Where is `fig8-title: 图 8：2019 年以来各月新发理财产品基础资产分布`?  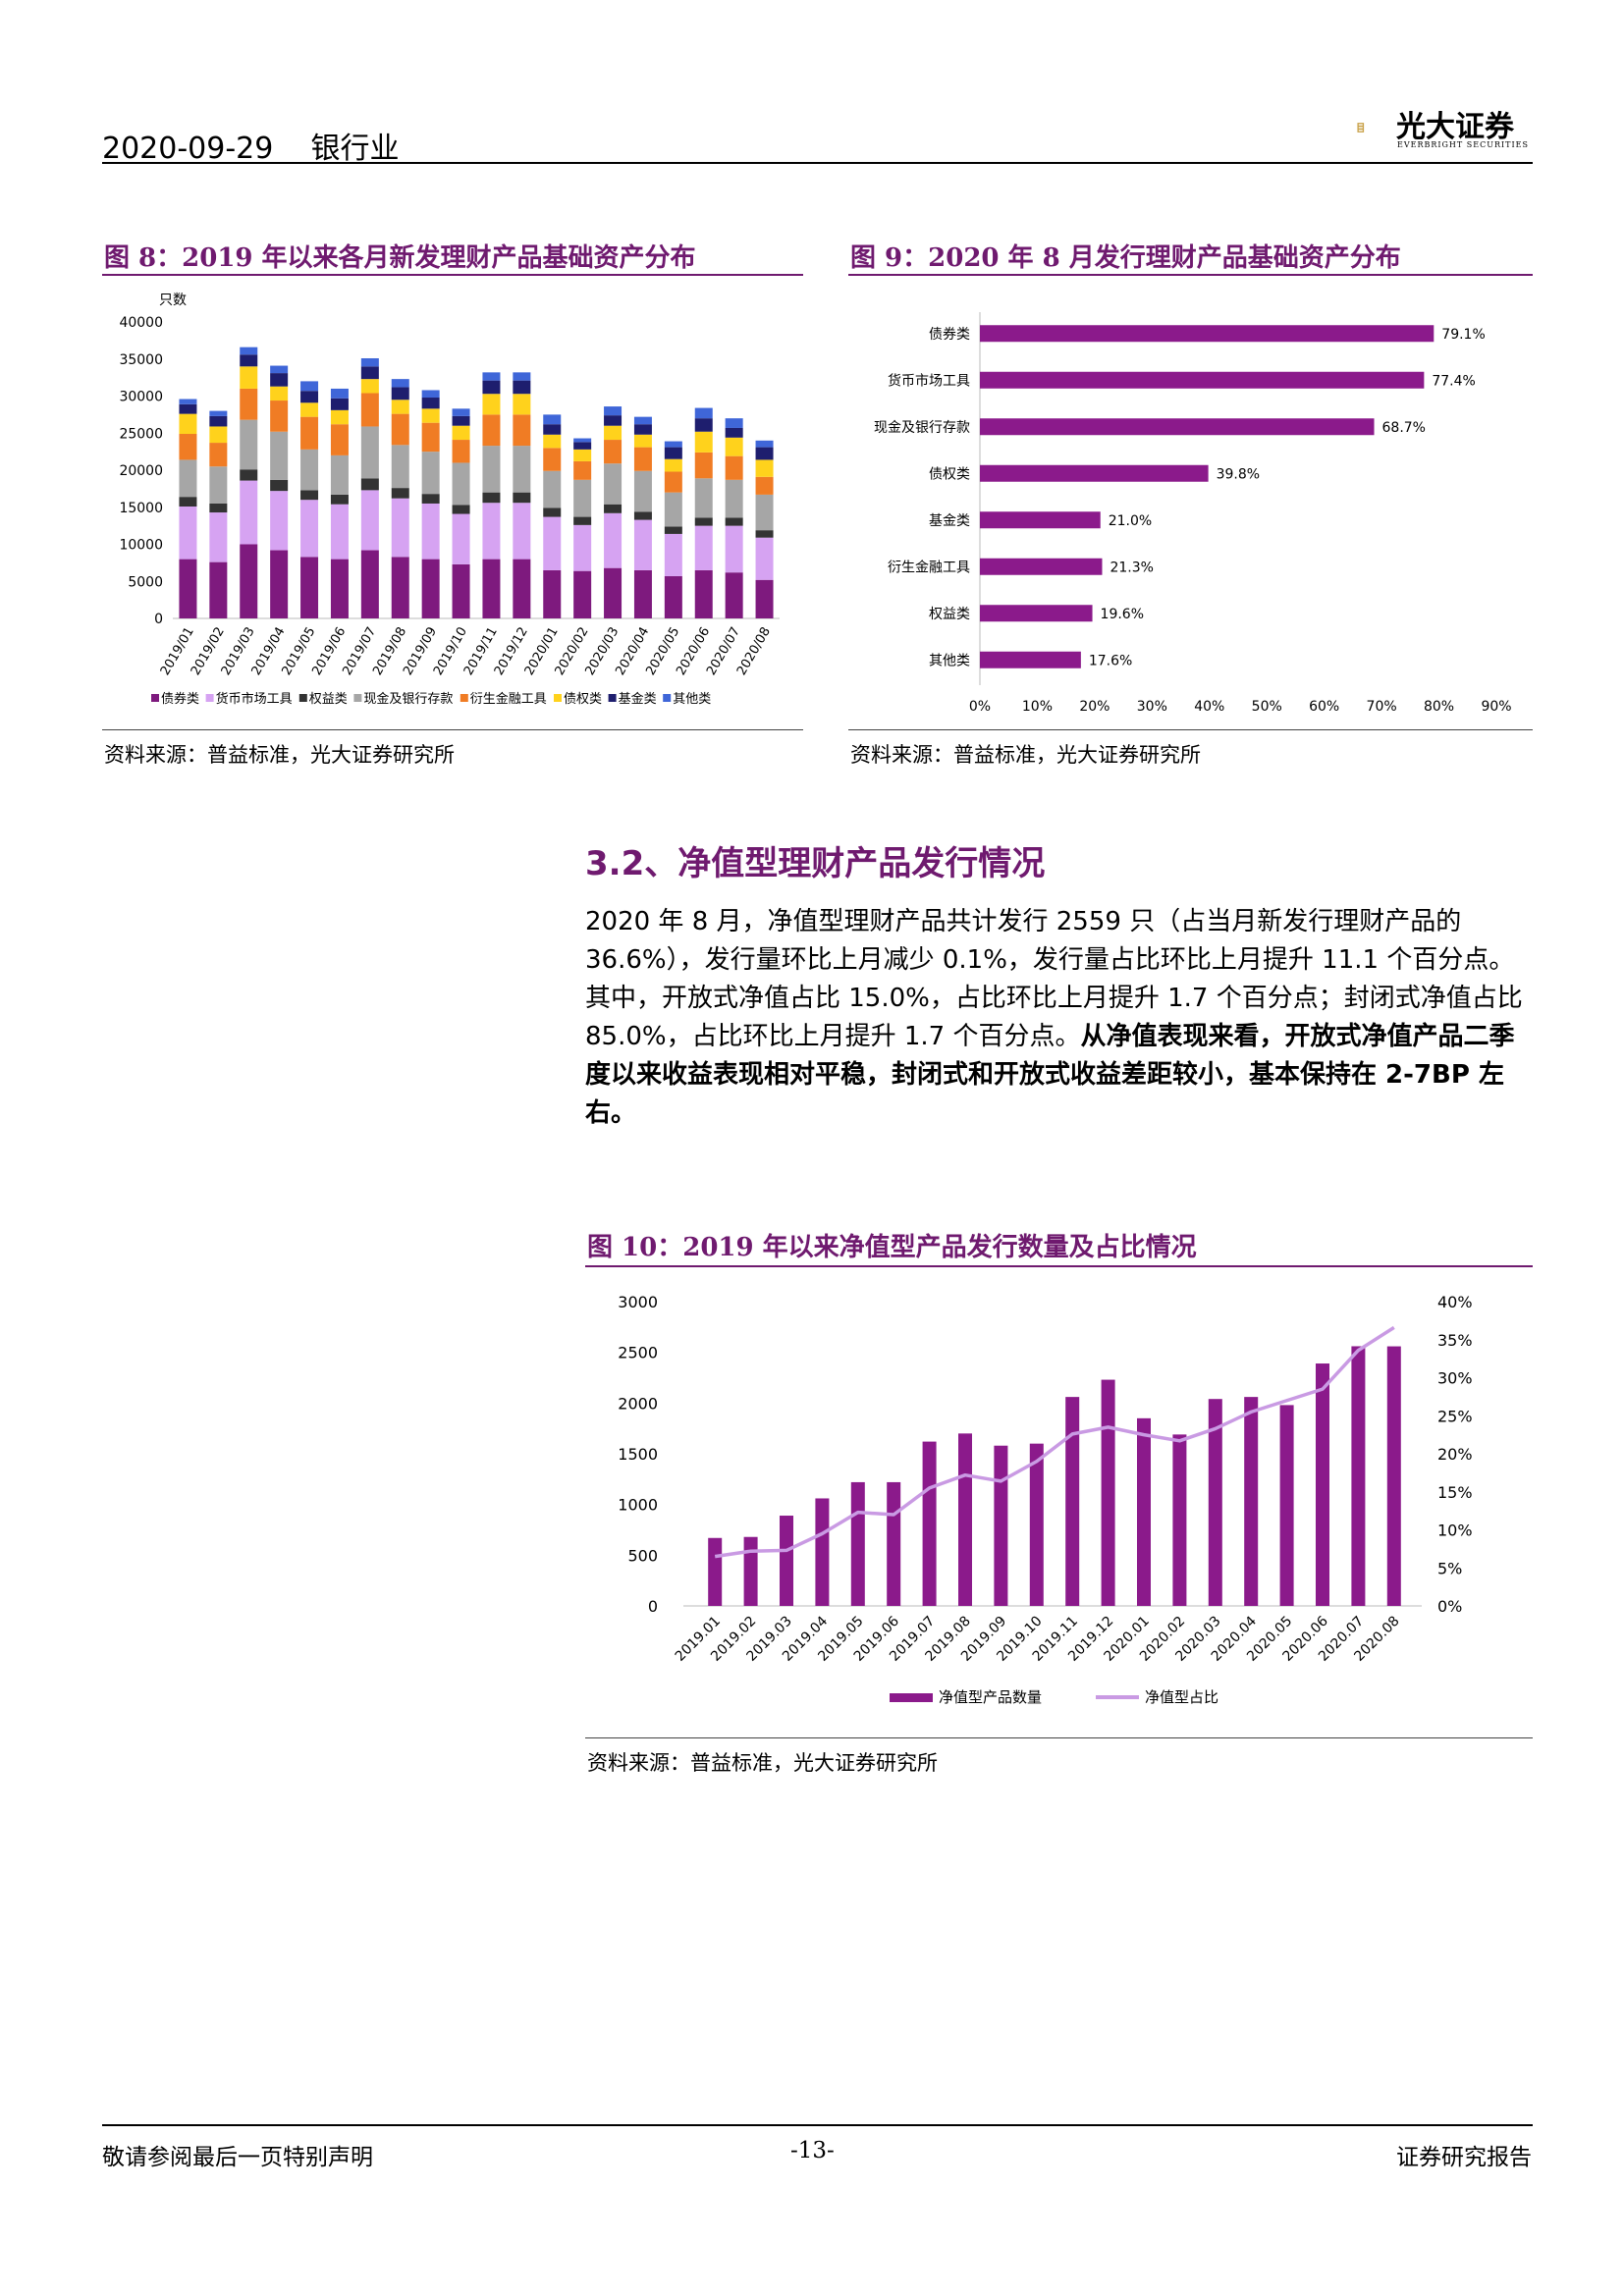 fig8-title: 图 8：2019 年以来各月新发理财产品基础资产分布 is located at coordinates (400, 258).